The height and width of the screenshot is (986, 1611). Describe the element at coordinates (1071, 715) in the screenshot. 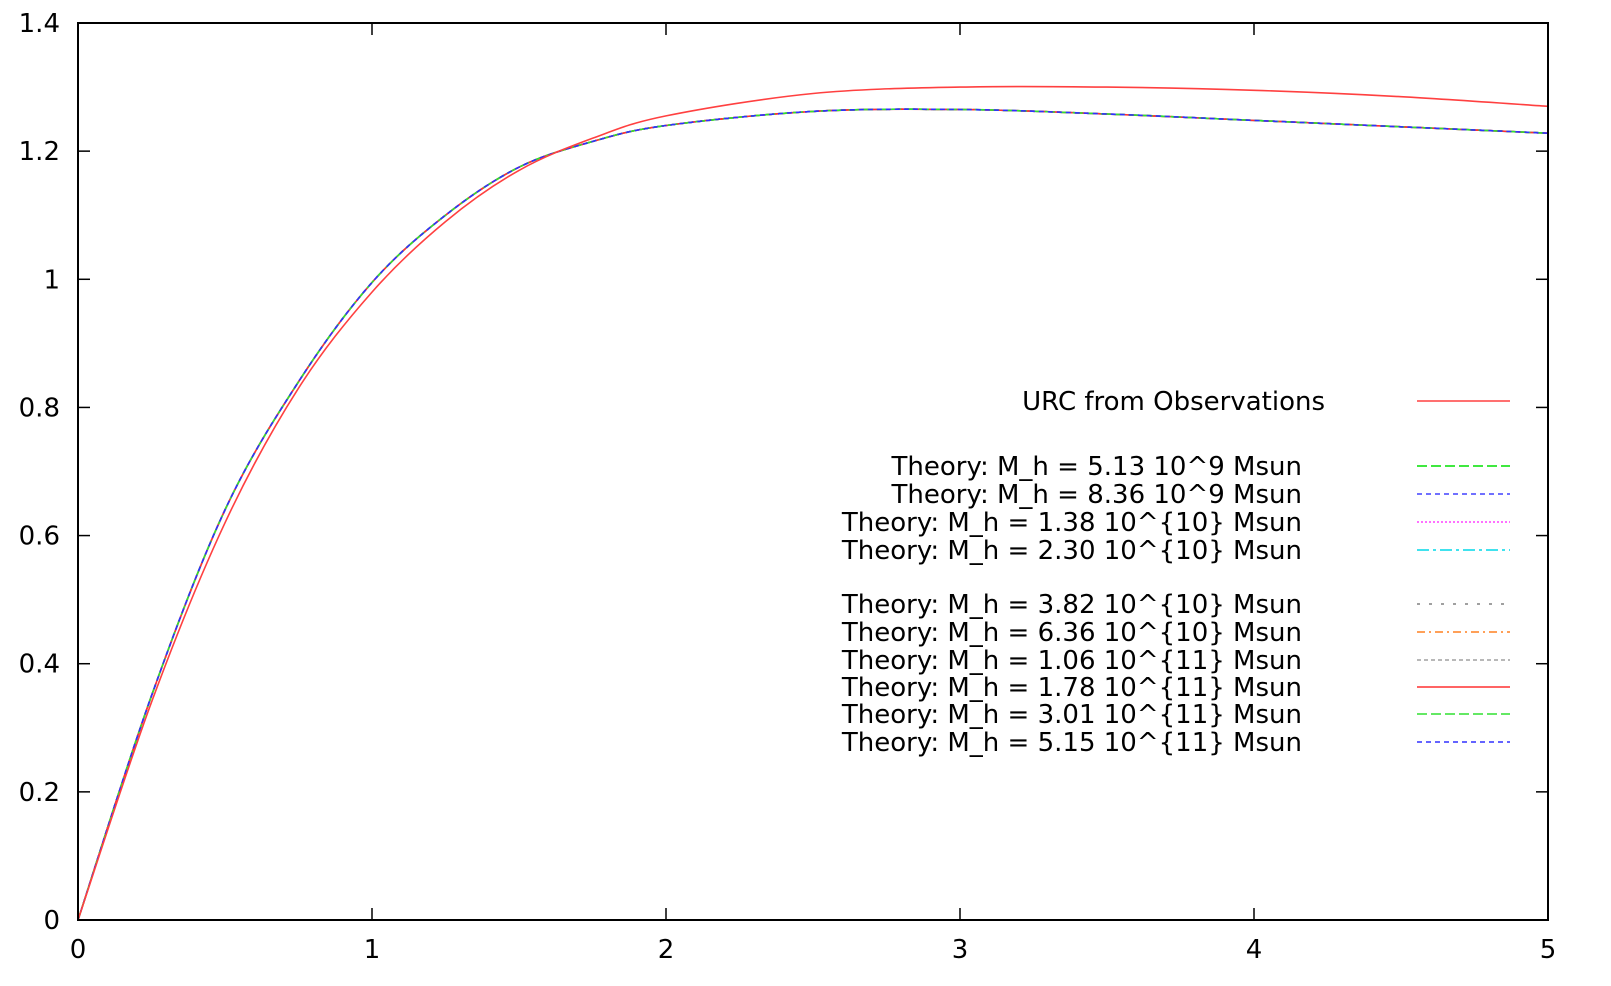

I see `legend-label-9: Theory: M_h = 3.01 10^{11} Msun` at that location.